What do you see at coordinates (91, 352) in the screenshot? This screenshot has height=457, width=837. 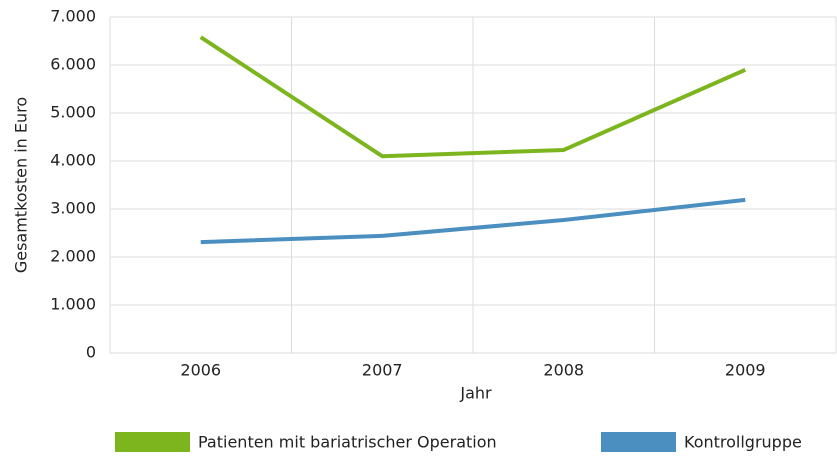 I see `y-tick-label: 0` at bounding box center [91, 352].